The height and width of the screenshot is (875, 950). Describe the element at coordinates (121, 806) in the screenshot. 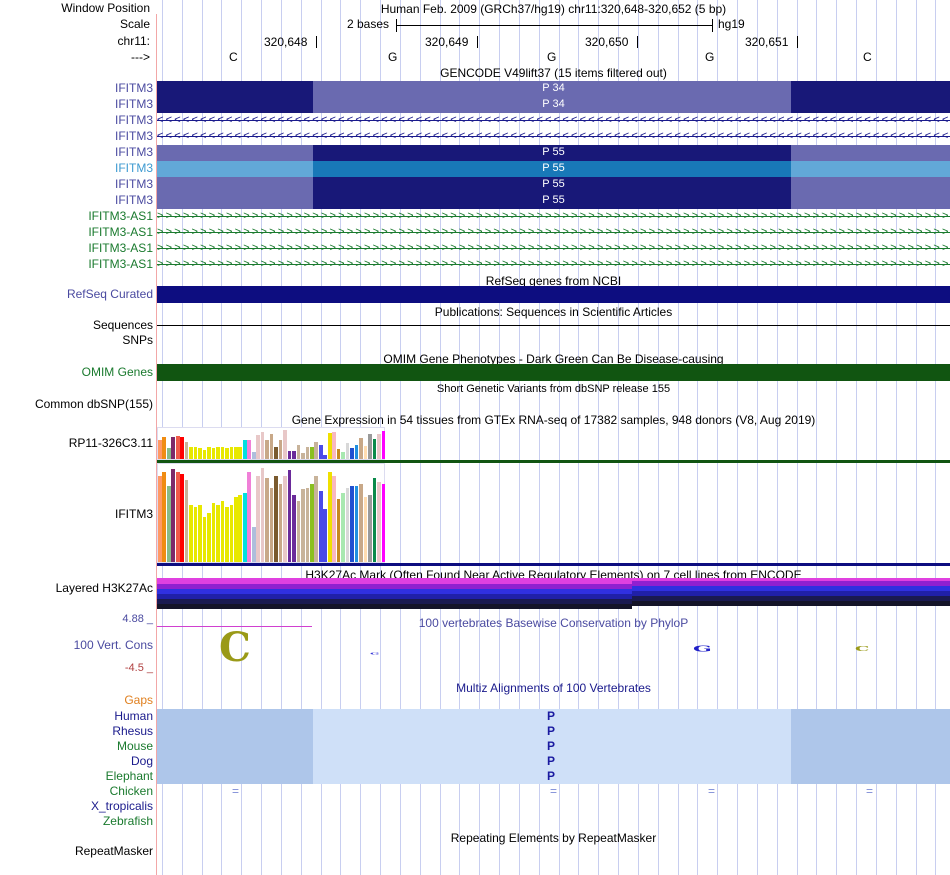

I see `multiz-species-label: X_tropicalis` at that location.